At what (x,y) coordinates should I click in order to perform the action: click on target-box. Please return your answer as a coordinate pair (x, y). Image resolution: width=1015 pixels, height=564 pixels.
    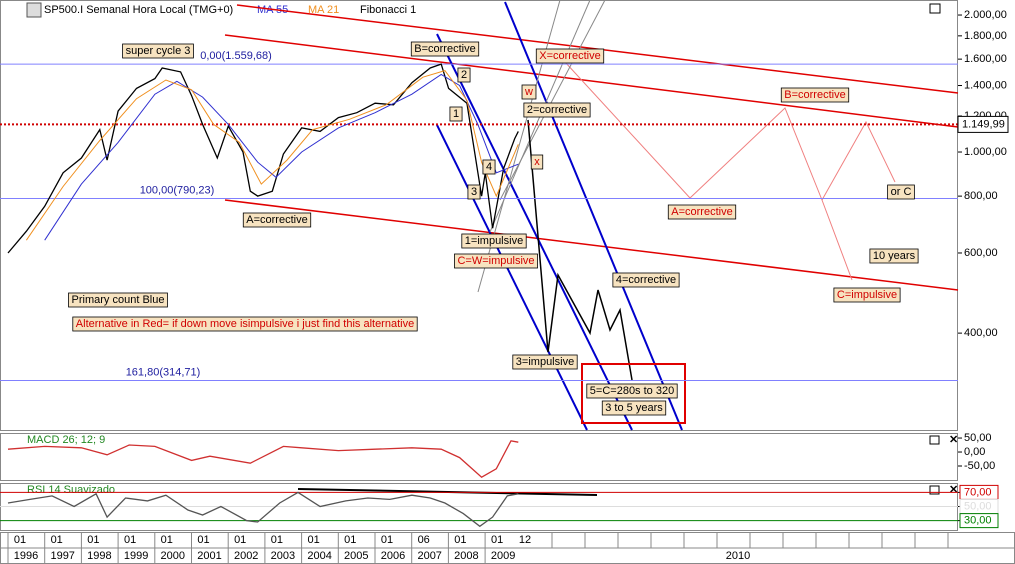
    Looking at the image, I should click on (633, 393).